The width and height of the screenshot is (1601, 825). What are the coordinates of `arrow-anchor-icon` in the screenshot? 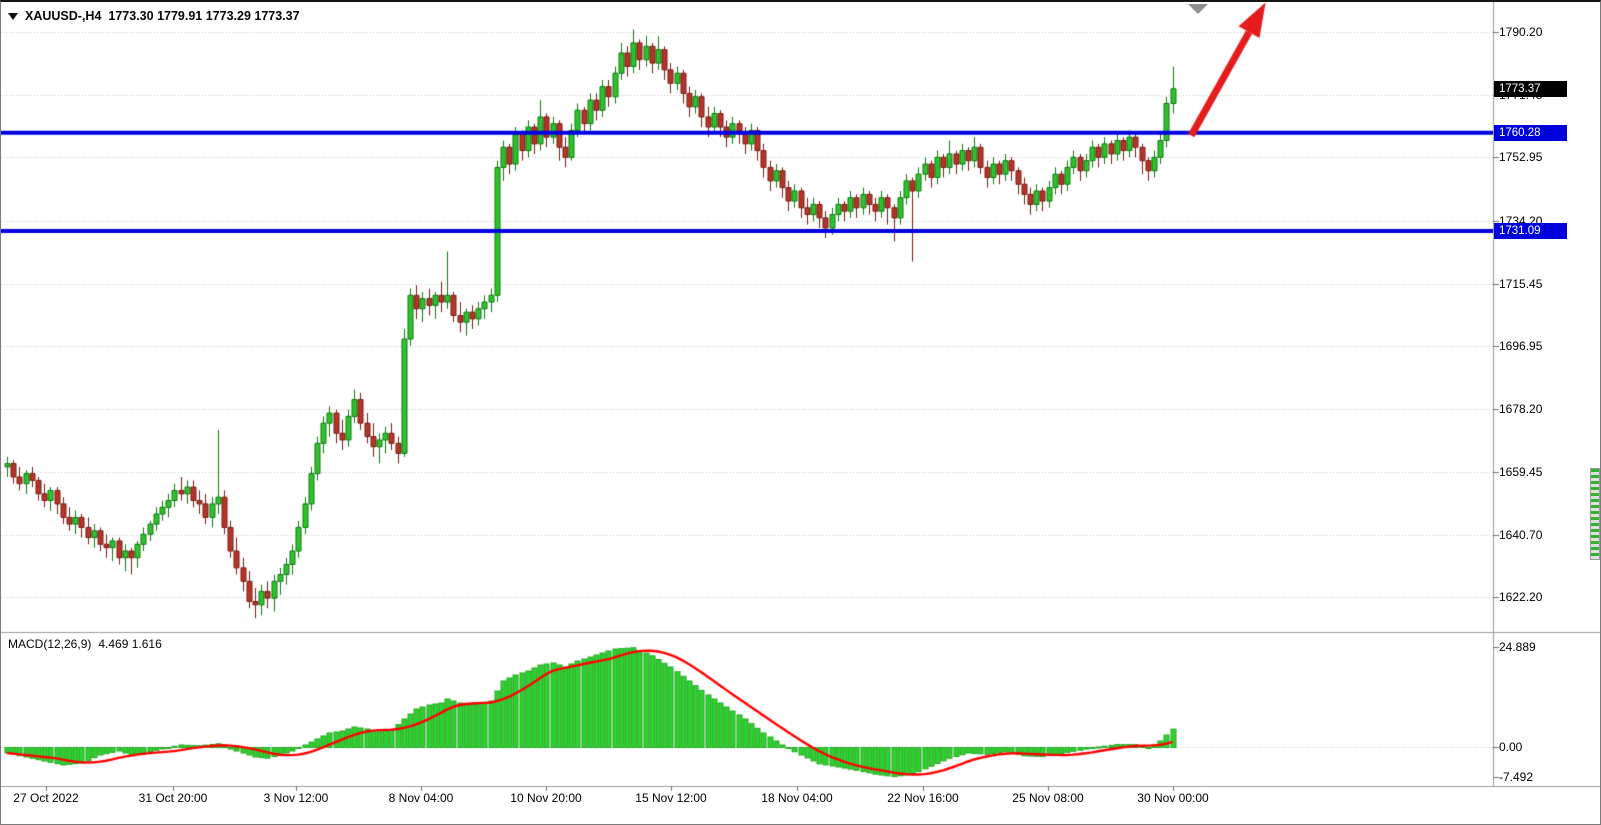 It's located at (1198, 9).